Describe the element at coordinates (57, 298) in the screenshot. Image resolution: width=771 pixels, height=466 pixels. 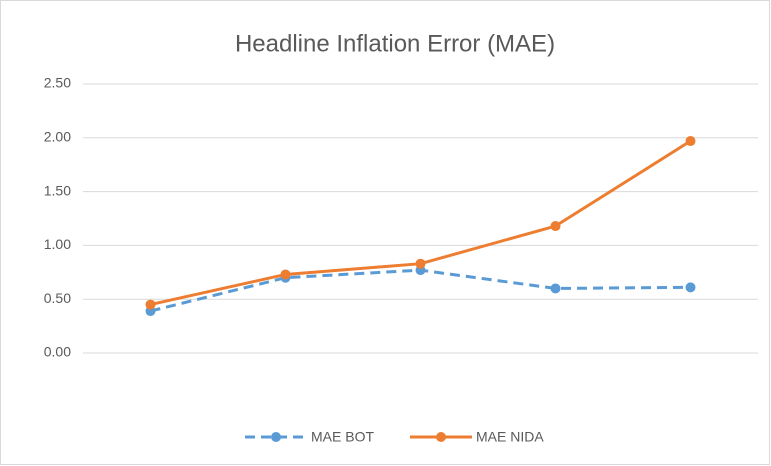
I see `y-tick-label: 0.50` at that location.